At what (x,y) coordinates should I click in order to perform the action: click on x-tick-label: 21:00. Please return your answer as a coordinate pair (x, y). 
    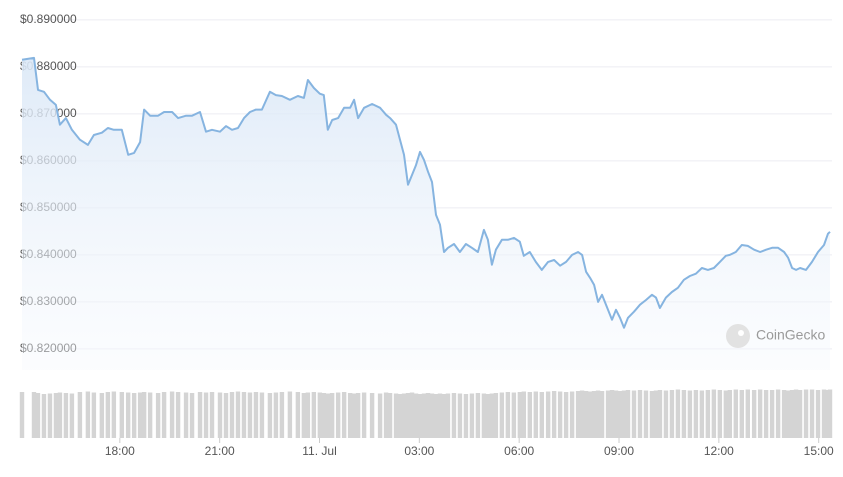
    Looking at the image, I should click on (220, 451).